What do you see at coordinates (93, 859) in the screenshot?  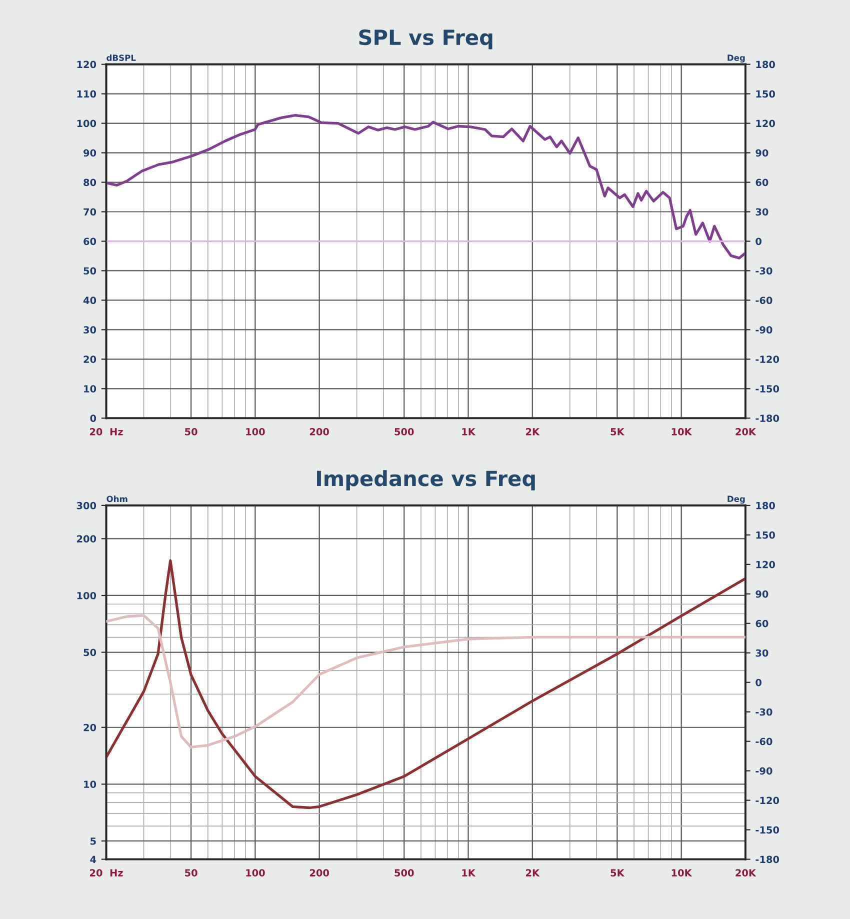 I see `y-tick-label: 4` at bounding box center [93, 859].